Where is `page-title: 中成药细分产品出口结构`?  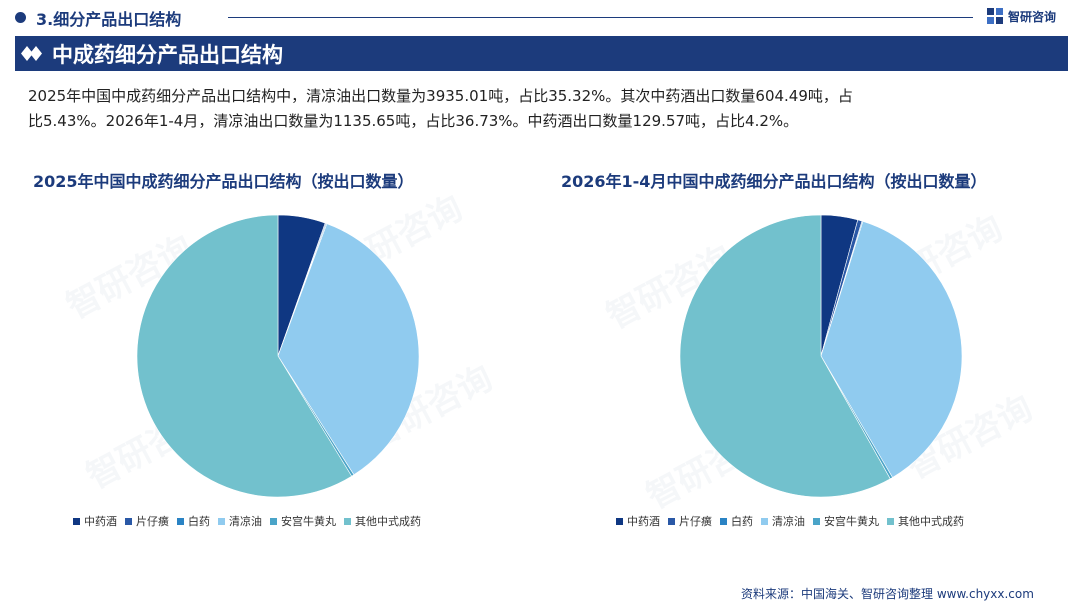 page-title: 中成药细分产品出口结构 is located at coordinates (167, 55).